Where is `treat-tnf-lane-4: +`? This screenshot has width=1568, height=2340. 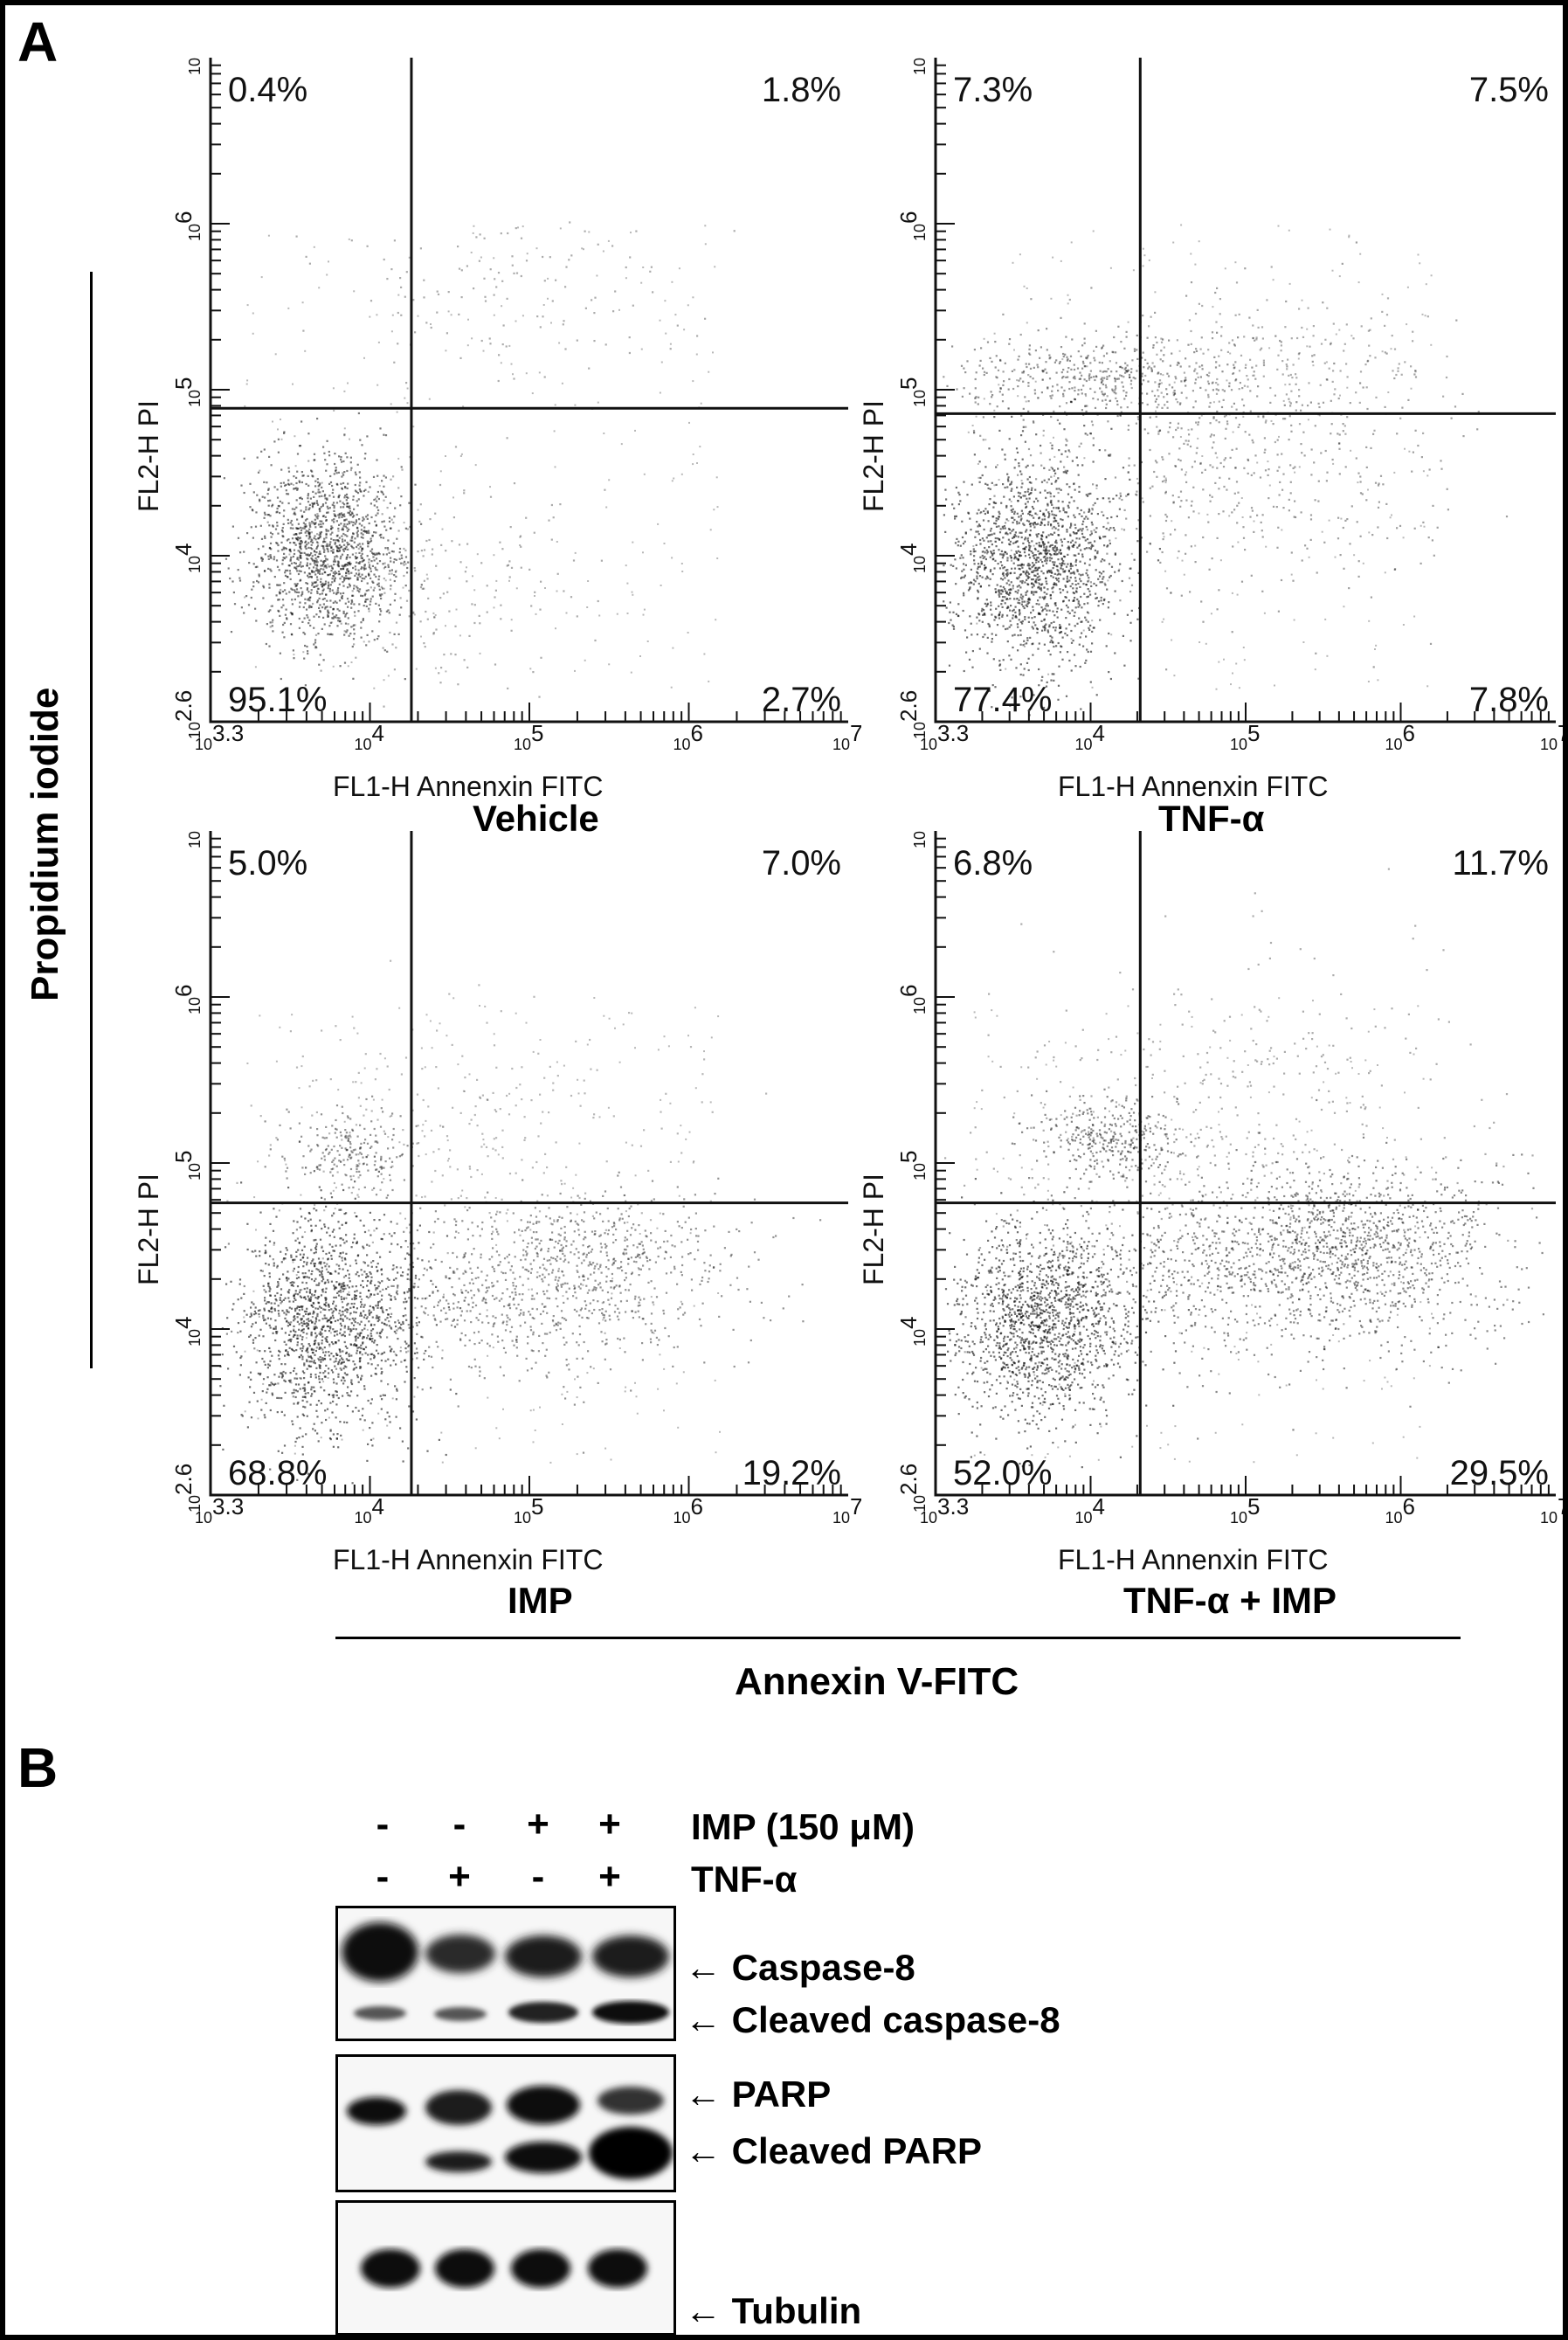
treat-tnf-lane-4: + is located at coordinates (609, 1876).